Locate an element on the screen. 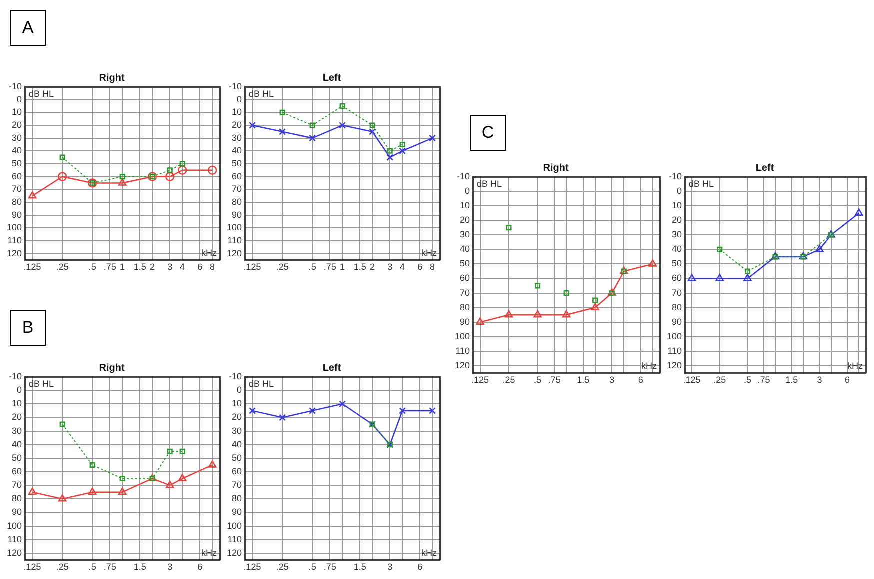 The image size is (874, 579). x-tick-label: 2 is located at coordinates (373, 267).